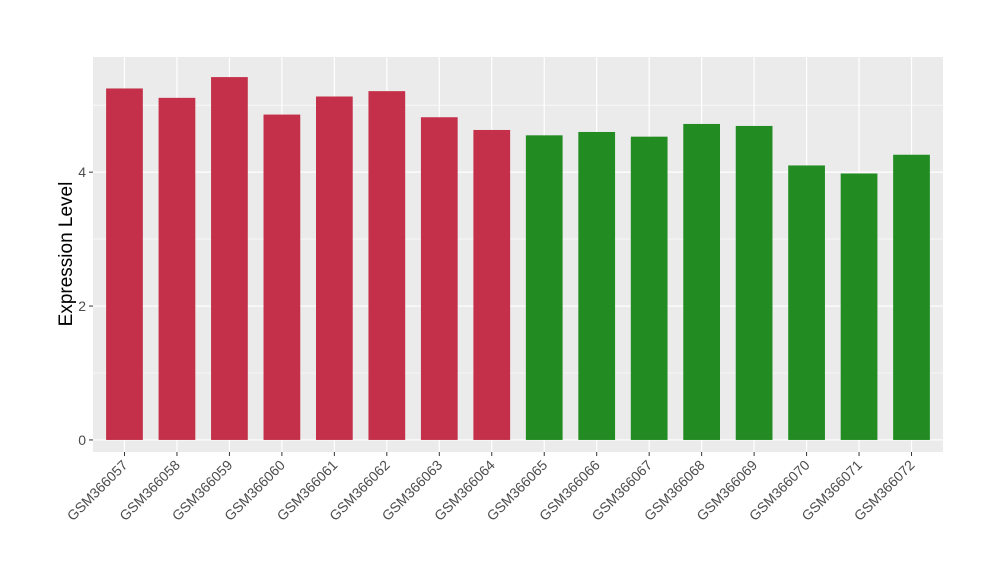  I want to click on y-axis-title: Expression Level, so click(66, 254).